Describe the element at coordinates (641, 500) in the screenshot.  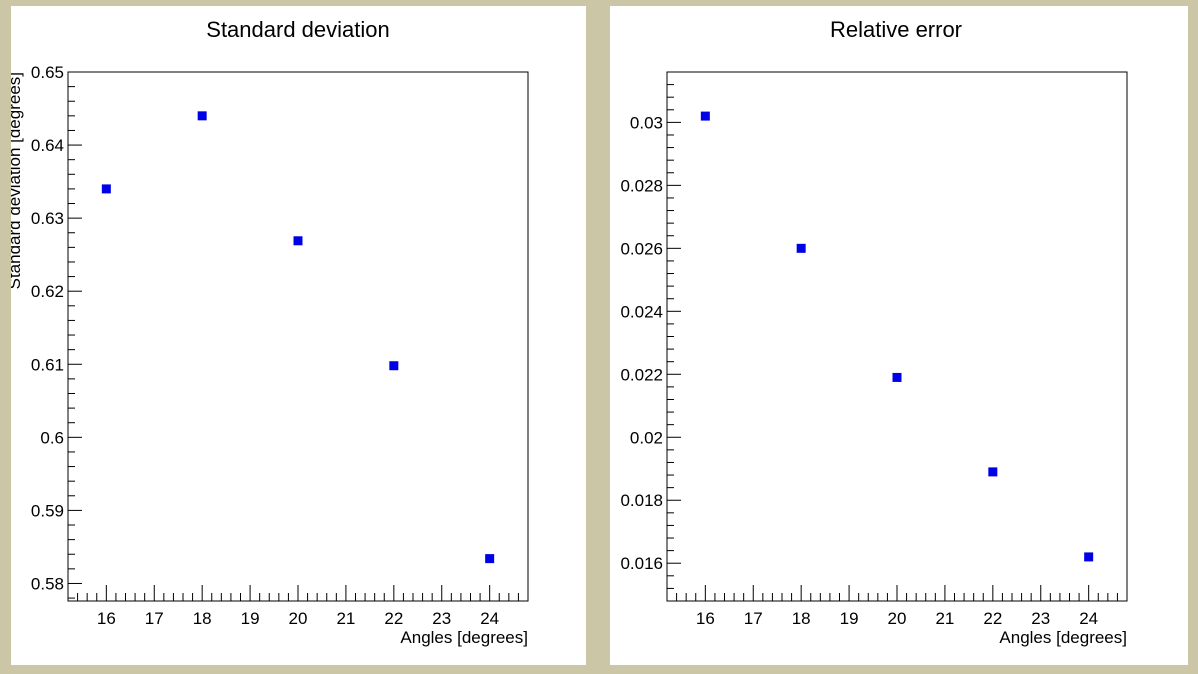
I see `y-tick-label: 0.018` at that location.